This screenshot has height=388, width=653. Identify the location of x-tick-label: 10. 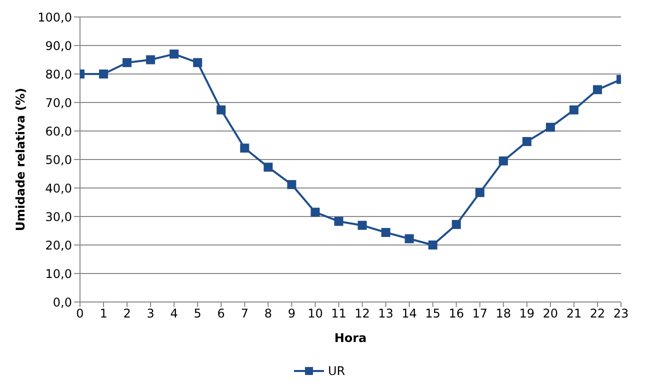
(315, 313).